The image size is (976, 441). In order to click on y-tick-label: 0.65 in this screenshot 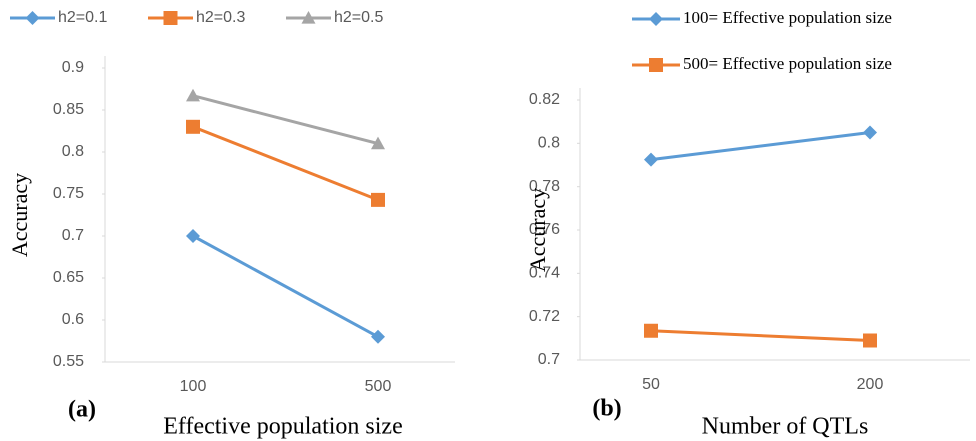, I will do `click(68, 277)`.